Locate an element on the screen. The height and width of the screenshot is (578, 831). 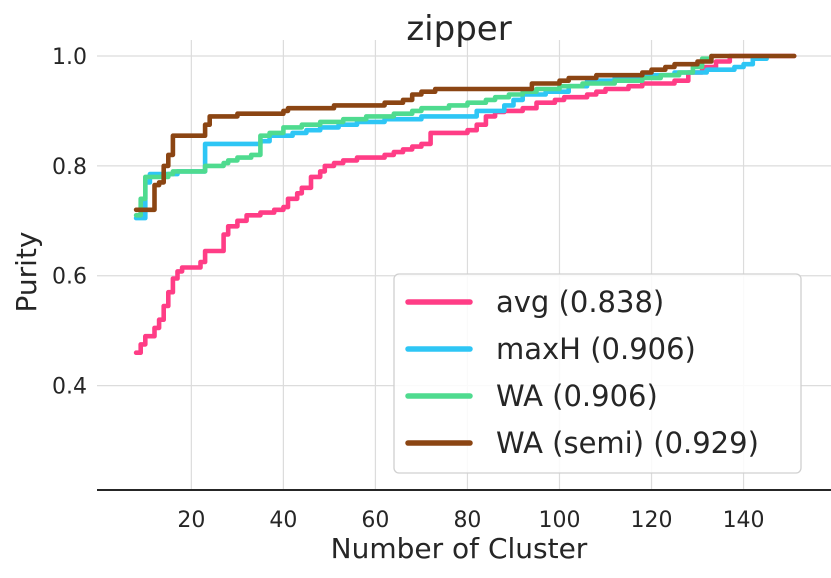
x-tick-label: 60 is located at coordinates (375, 520).